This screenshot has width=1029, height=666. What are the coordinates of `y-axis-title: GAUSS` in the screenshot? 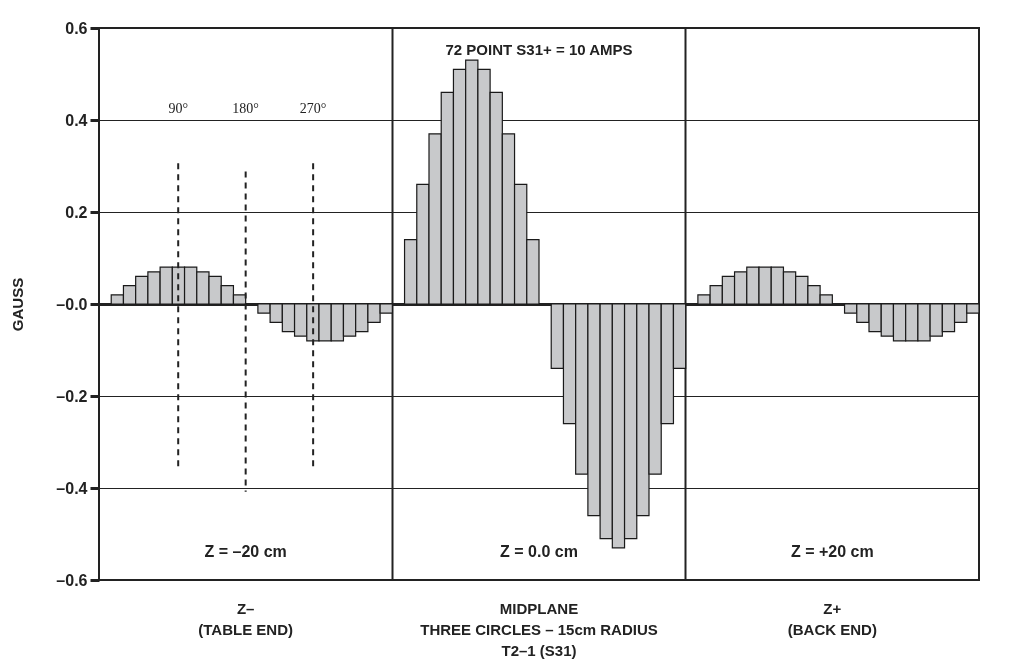 It's located at (18, 304).